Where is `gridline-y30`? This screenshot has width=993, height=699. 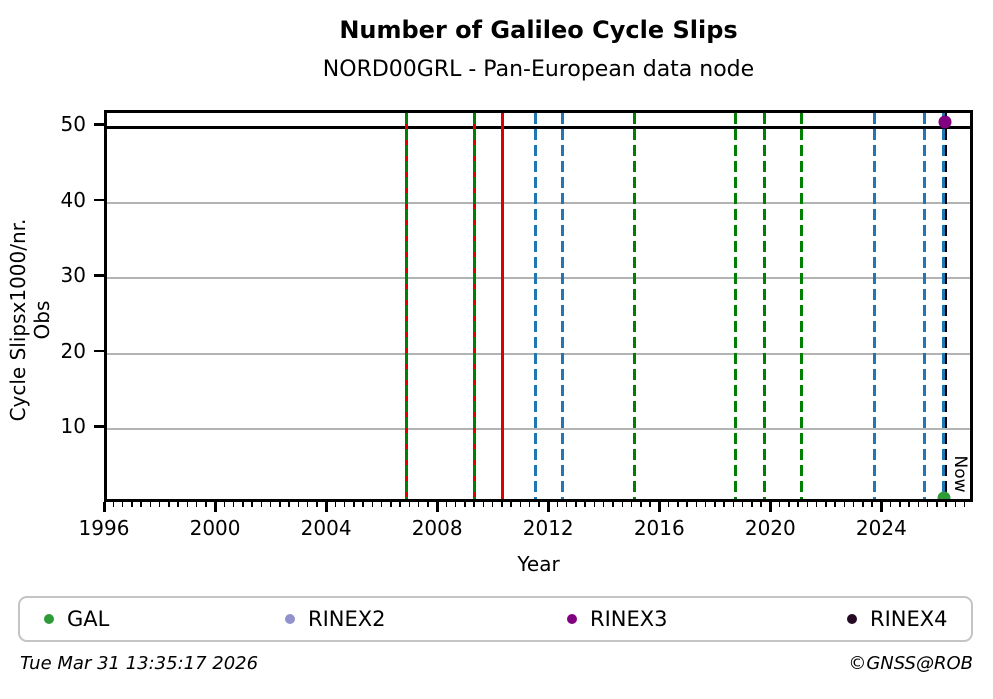 gridline-y30 is located at coordinates (538, 278).